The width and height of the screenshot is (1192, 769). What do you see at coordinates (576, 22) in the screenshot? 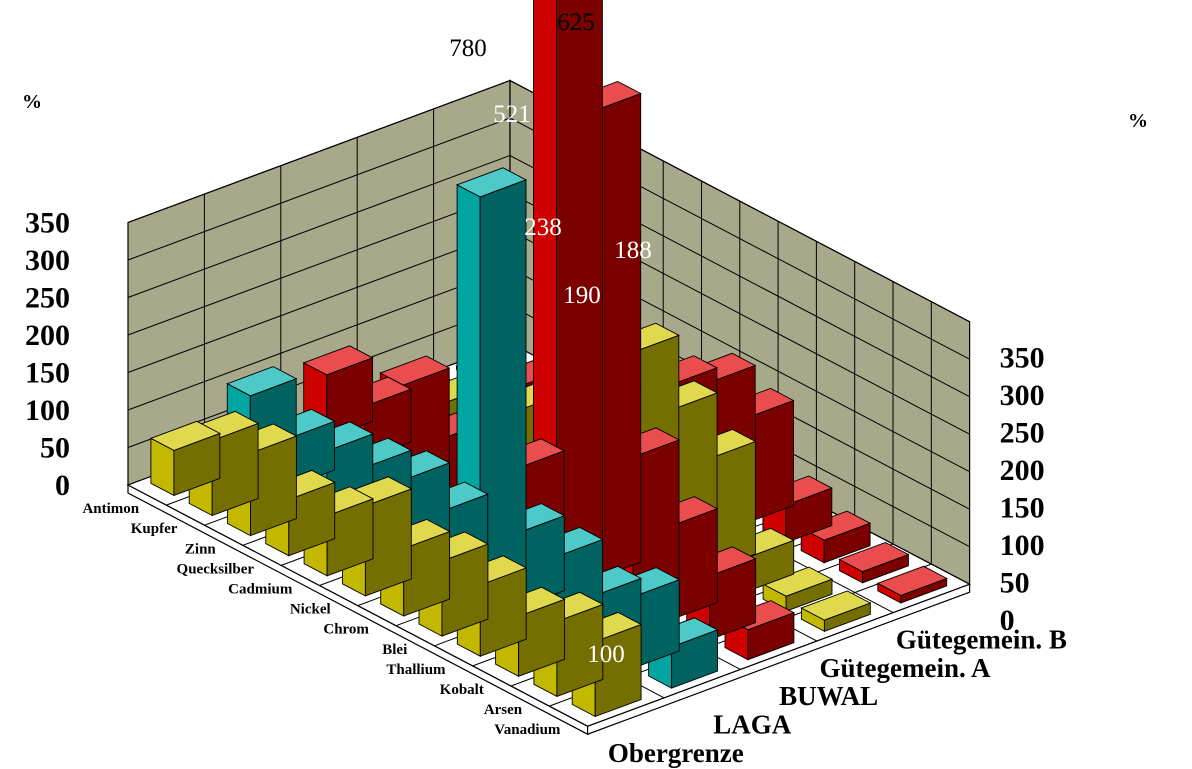
I see `data-label: 625` at bounding box center [576, 22].